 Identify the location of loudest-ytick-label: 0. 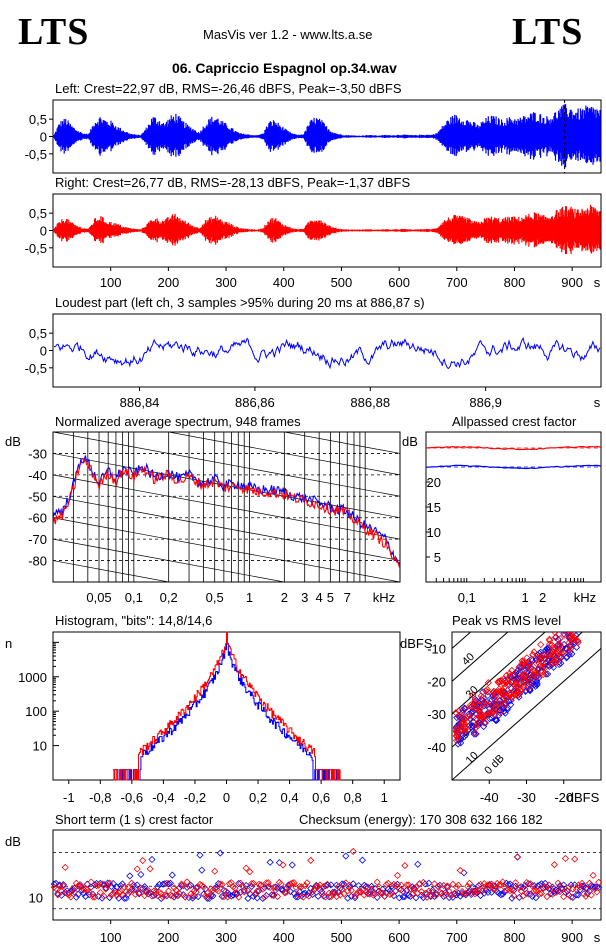
(43, 351).